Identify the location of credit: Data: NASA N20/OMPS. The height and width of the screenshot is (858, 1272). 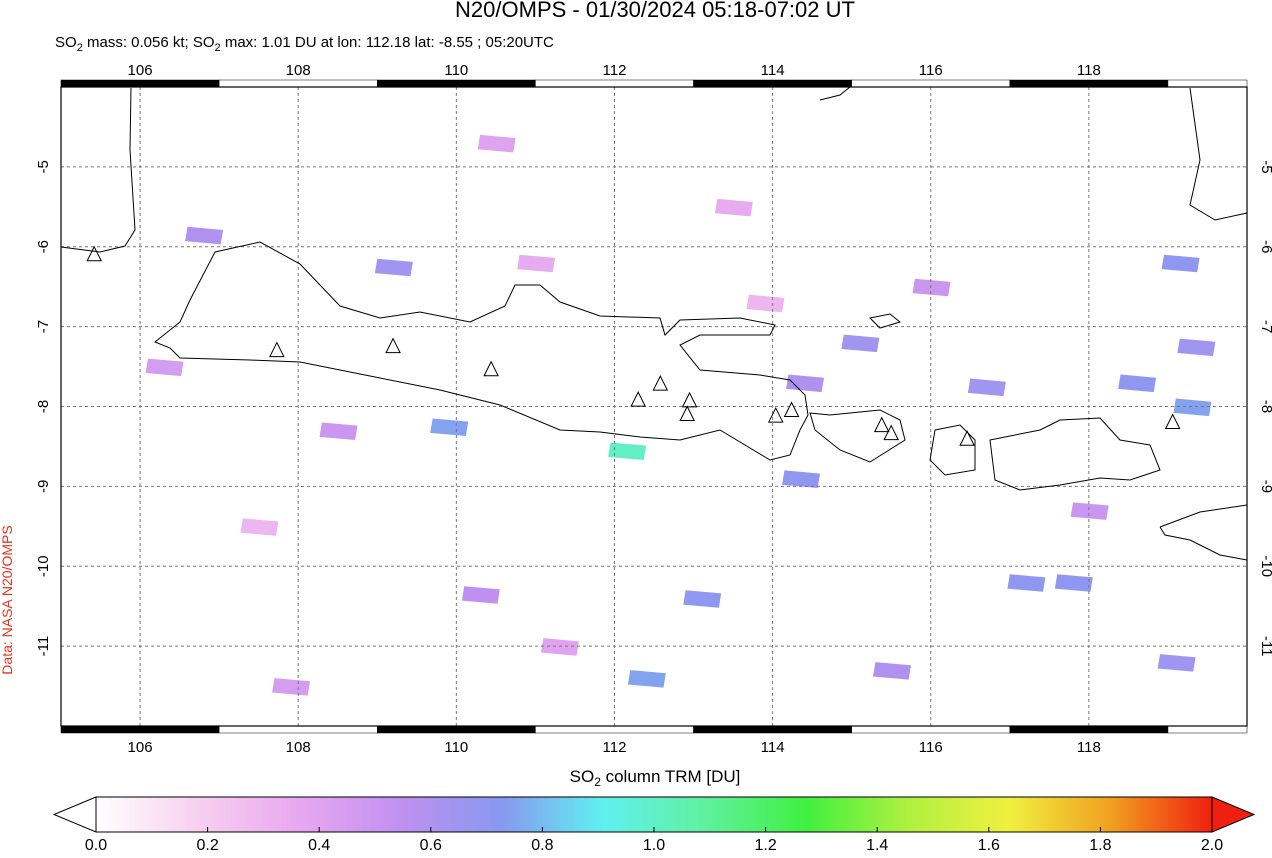
(7, 599).